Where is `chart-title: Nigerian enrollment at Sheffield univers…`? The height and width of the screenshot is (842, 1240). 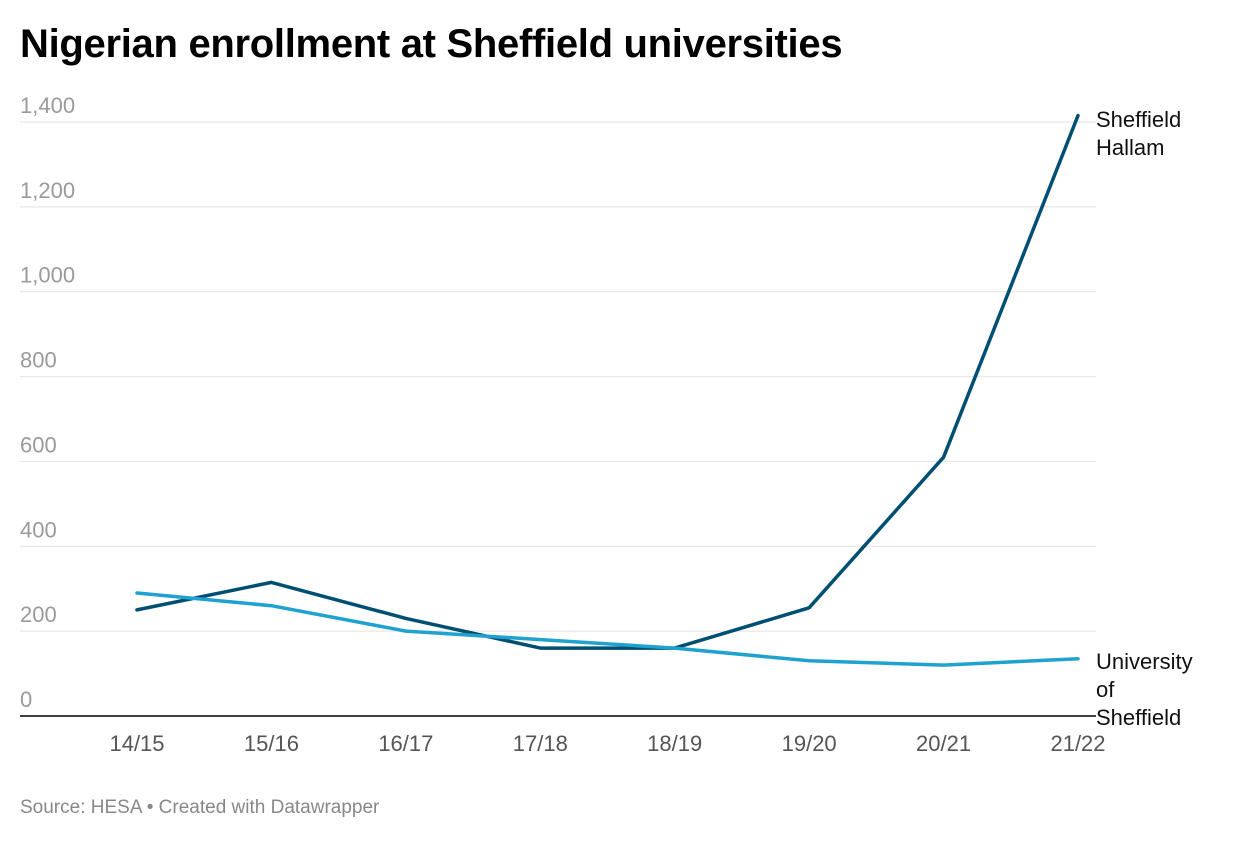
chart-title: Nigerian enrollment at Sheffield univers… is located at coordinates (431, 44).